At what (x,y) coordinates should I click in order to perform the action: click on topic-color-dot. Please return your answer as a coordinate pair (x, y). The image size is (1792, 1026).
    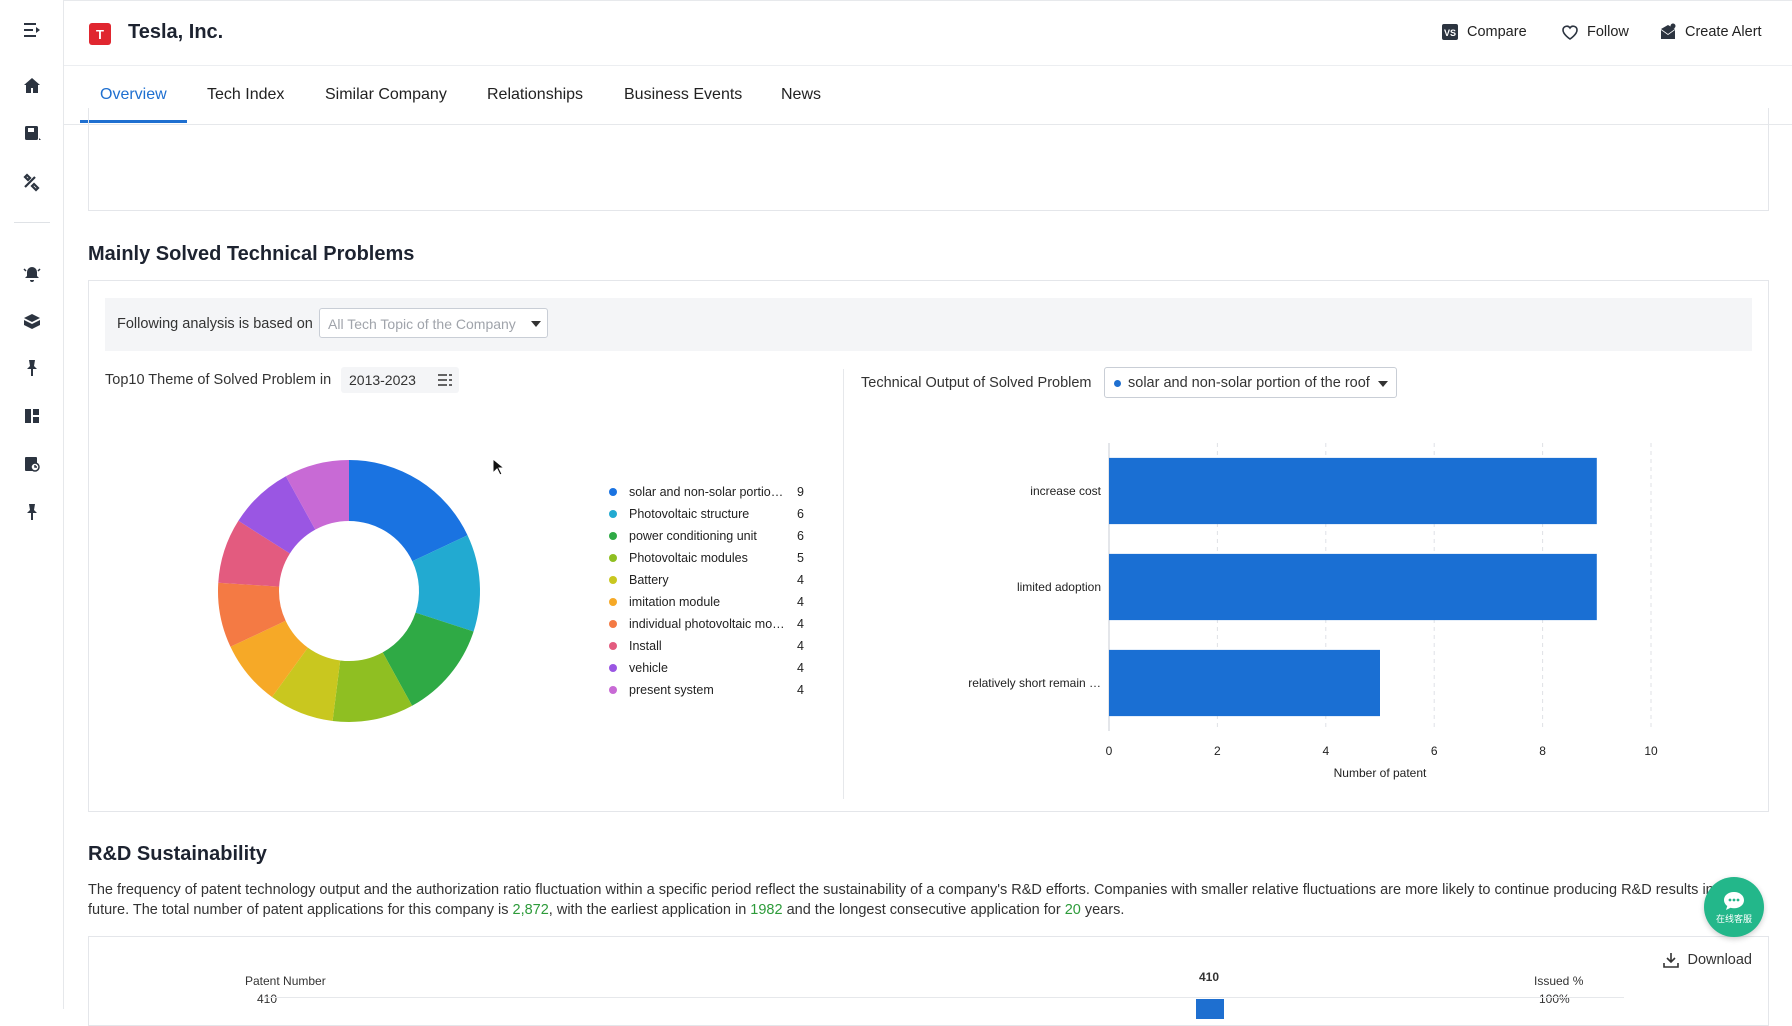
    Looking at the image, I should click on (1117, 383).